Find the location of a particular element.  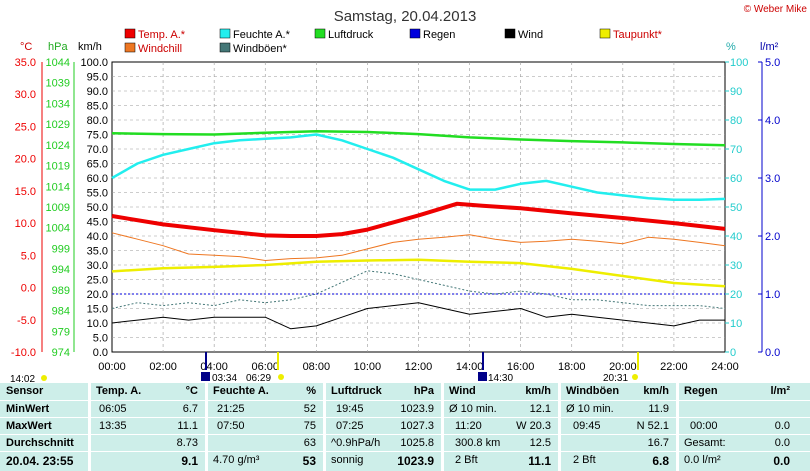

cell-press-time: 19:45 is located at coordinates (350, 409).